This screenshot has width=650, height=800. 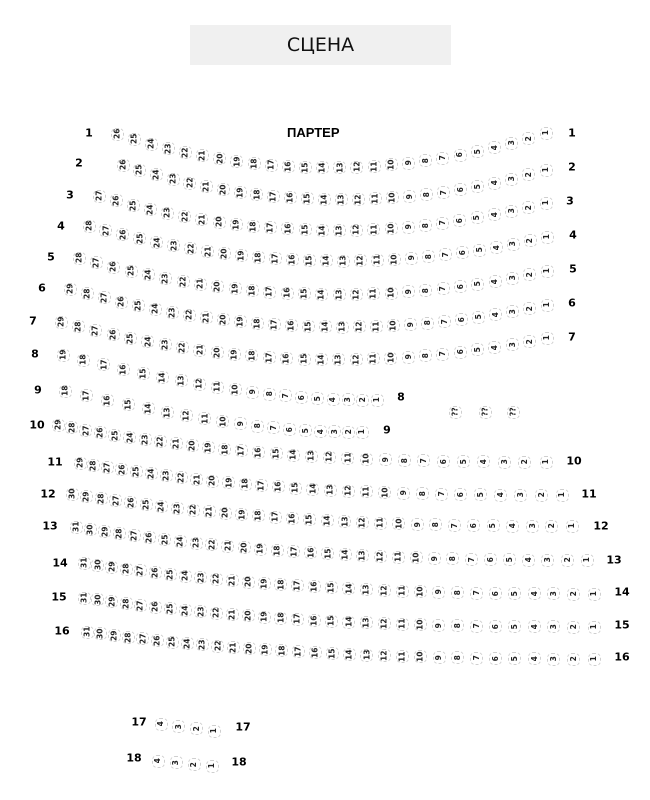 I want to click on seat: 28, so click(x=126, y=604).